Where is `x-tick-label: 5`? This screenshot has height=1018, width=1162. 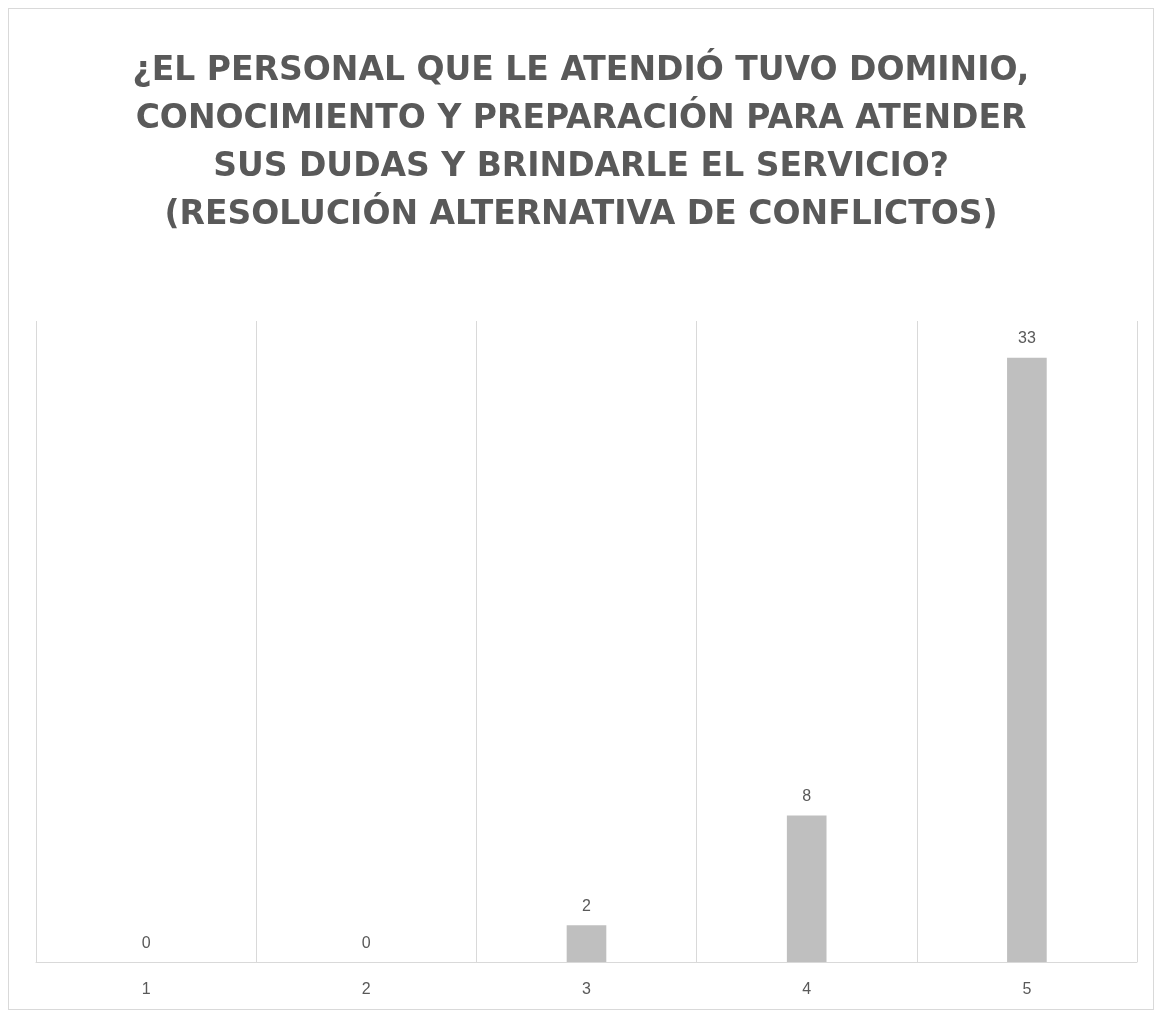 x-tick-label: 5 is located at coordinates (1027, 988).